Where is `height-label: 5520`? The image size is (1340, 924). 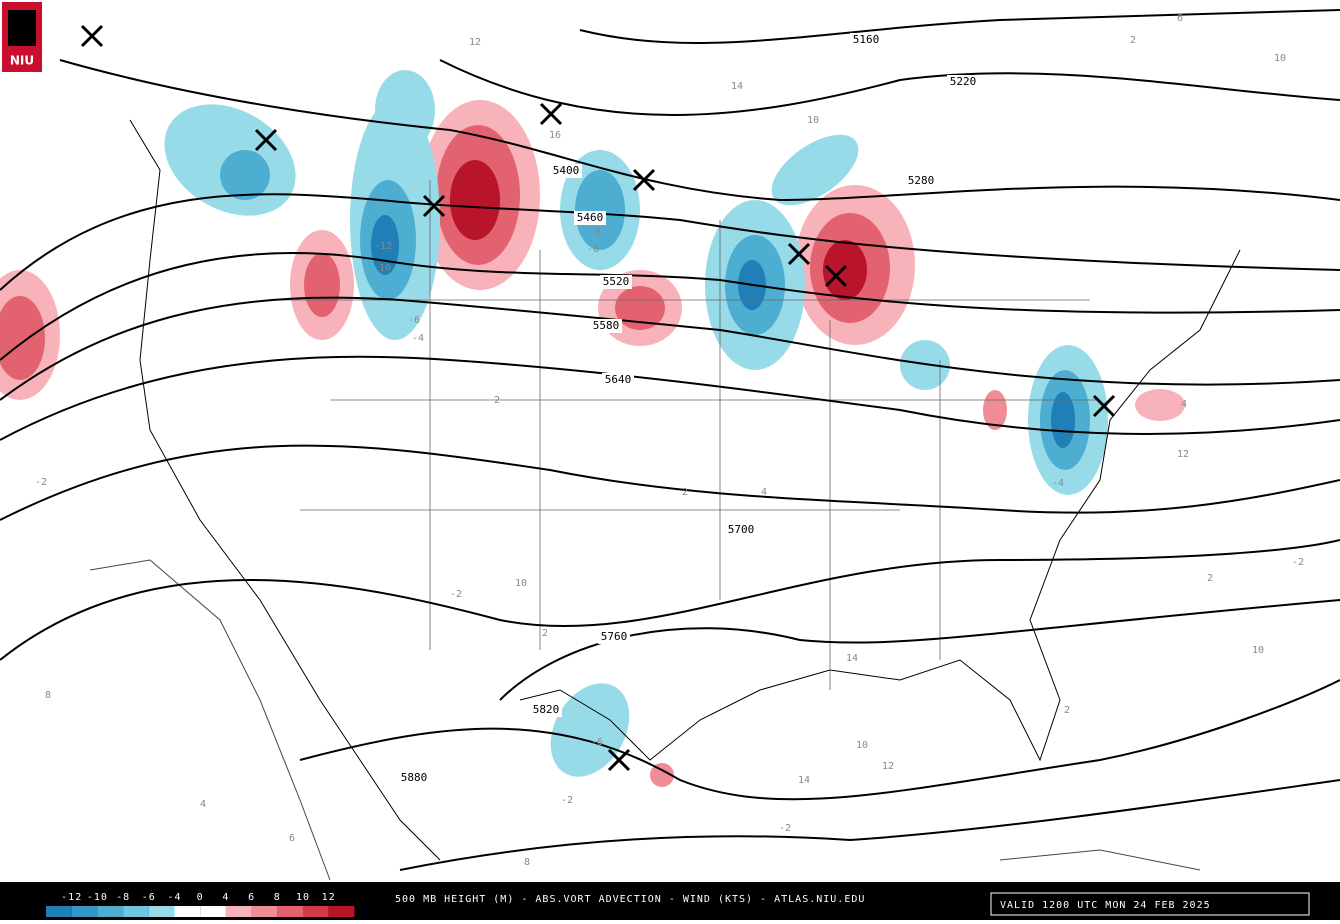
height-label: 5520 is located at coordinates (616, 281).